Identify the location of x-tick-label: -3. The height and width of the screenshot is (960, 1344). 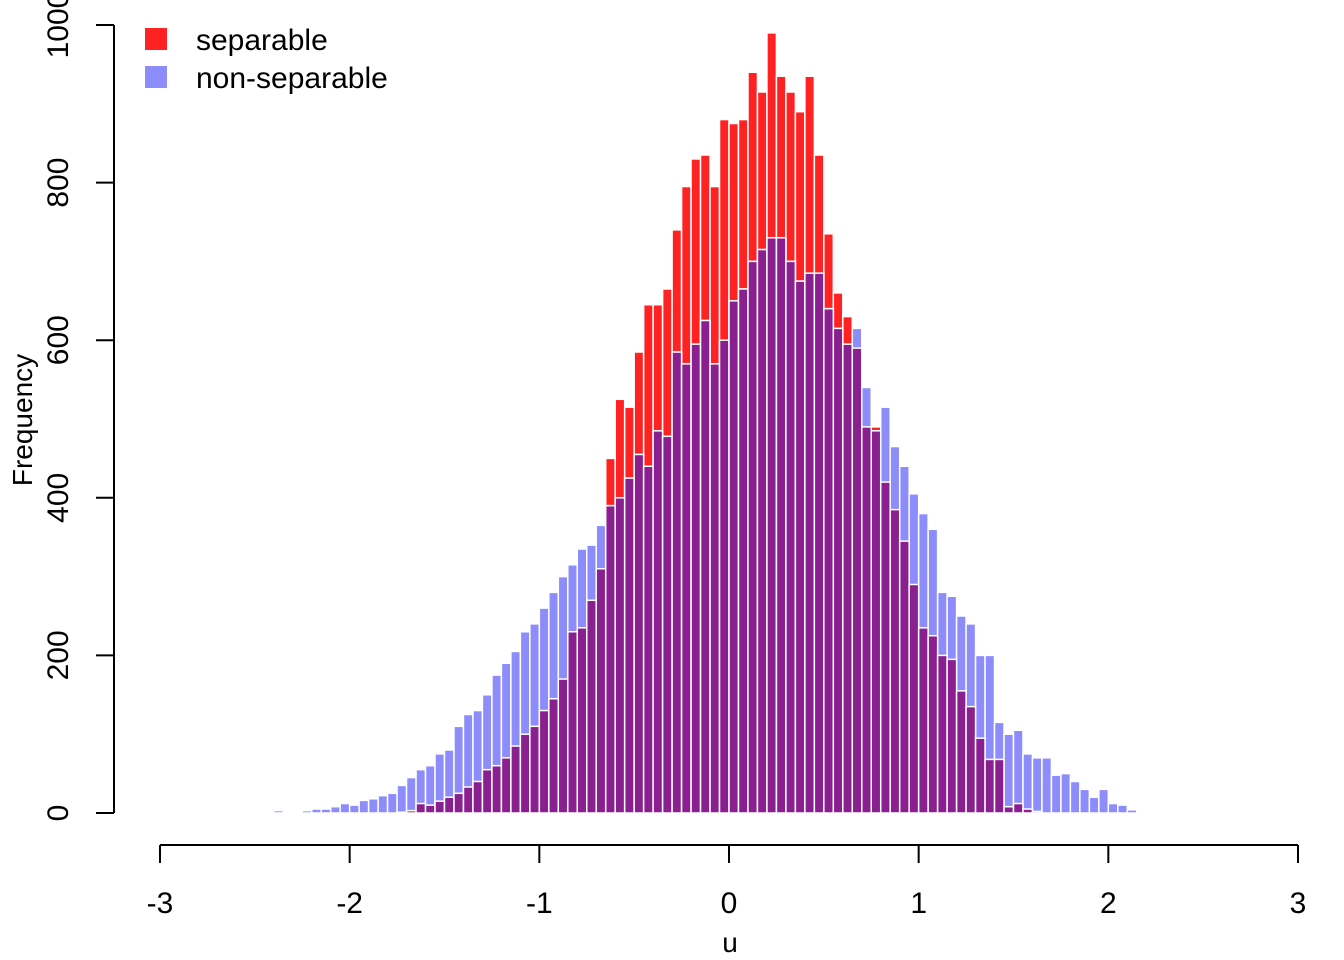
(160, 903).